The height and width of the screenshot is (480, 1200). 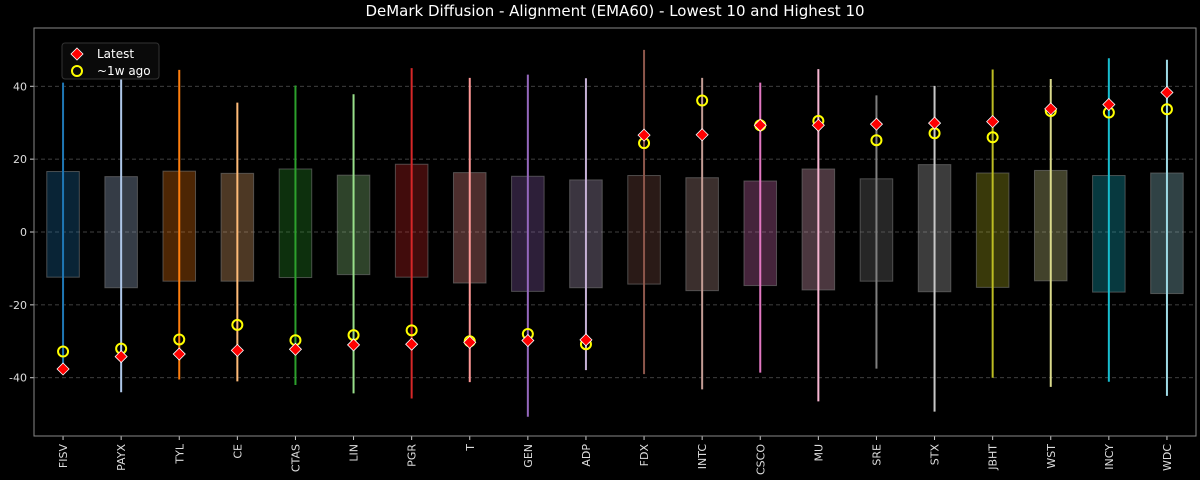 I want to click on y-tick-label: -20, so click(x=18, y=305).